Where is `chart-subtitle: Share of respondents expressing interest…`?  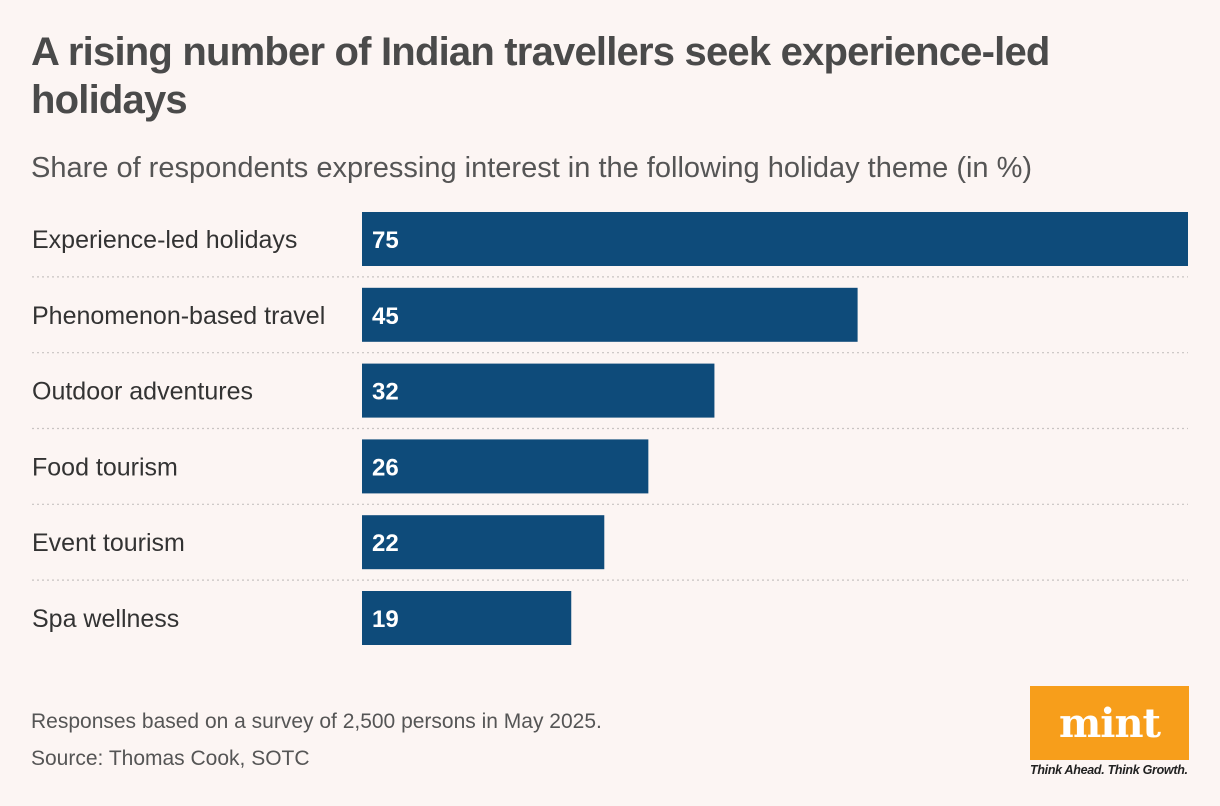 chart-subtitle: Share of respondents expressing interest… is located at coordinates (532, 168).